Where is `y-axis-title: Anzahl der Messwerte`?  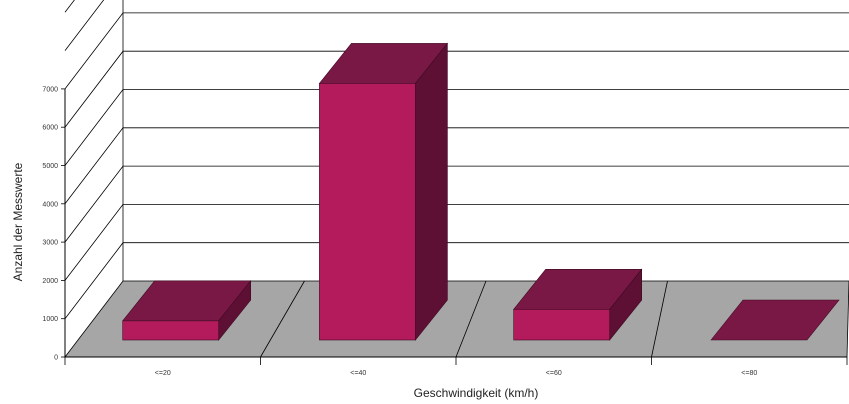
y-axis-title: Anzahl der Messwerte is located at coordinates (18, 221).